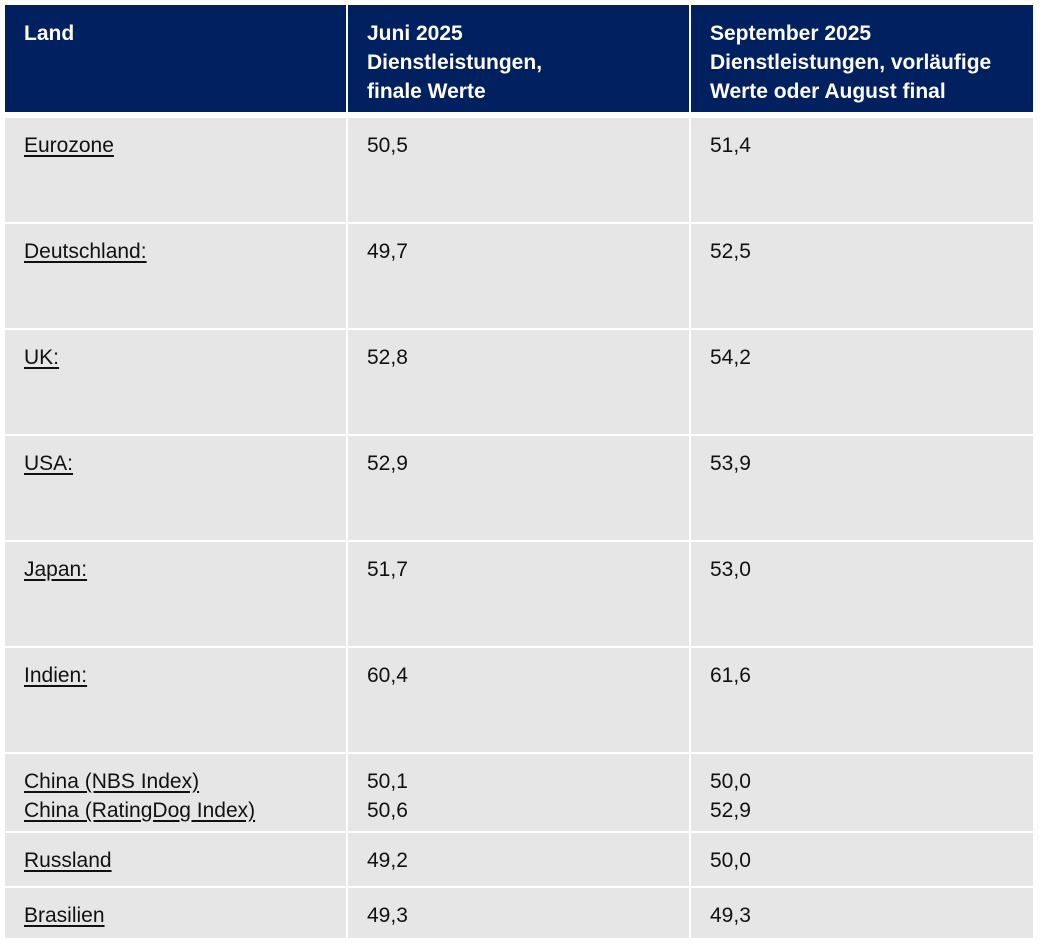  What do you see at coordinates (387, 251) in the screenshot?
I see `cell-text: 49,7` at bounding box center [387, 251].